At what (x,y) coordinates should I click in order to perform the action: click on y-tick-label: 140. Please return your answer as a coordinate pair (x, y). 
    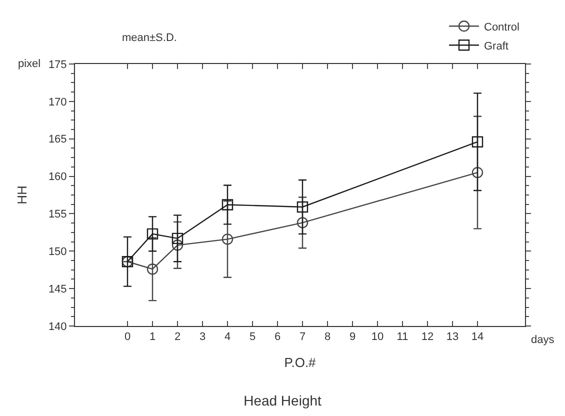
    Looking at the image, I should click on (57, 326).